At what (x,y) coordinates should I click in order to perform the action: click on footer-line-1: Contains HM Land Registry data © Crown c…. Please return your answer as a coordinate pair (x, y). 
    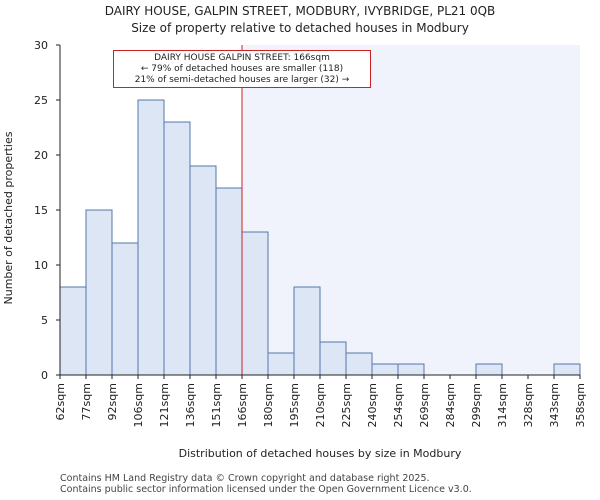
    Looking at the image, I should click on (245, 478).